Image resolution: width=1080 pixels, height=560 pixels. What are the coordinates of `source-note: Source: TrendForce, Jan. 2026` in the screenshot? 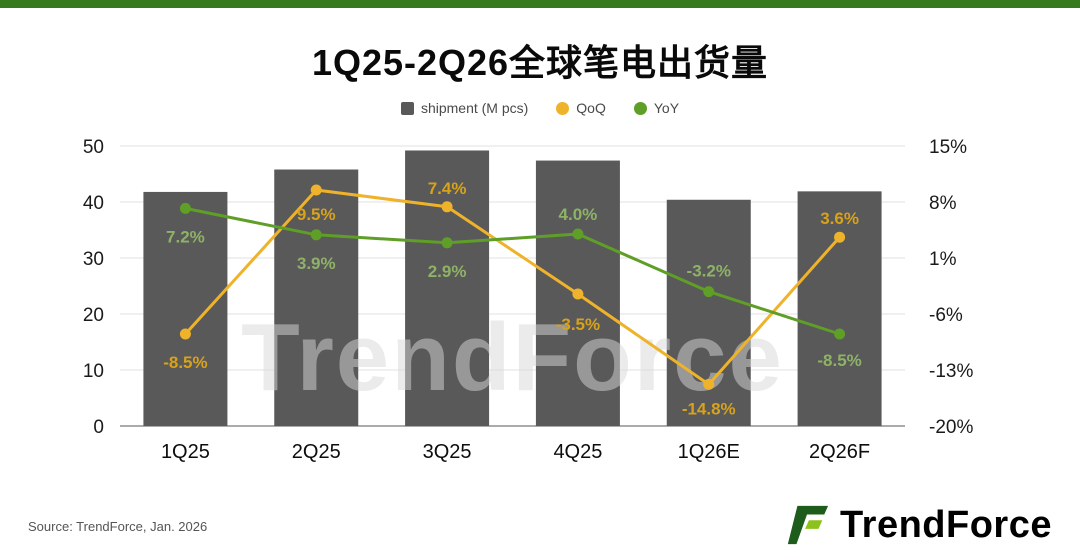 It's located at (118, 526).